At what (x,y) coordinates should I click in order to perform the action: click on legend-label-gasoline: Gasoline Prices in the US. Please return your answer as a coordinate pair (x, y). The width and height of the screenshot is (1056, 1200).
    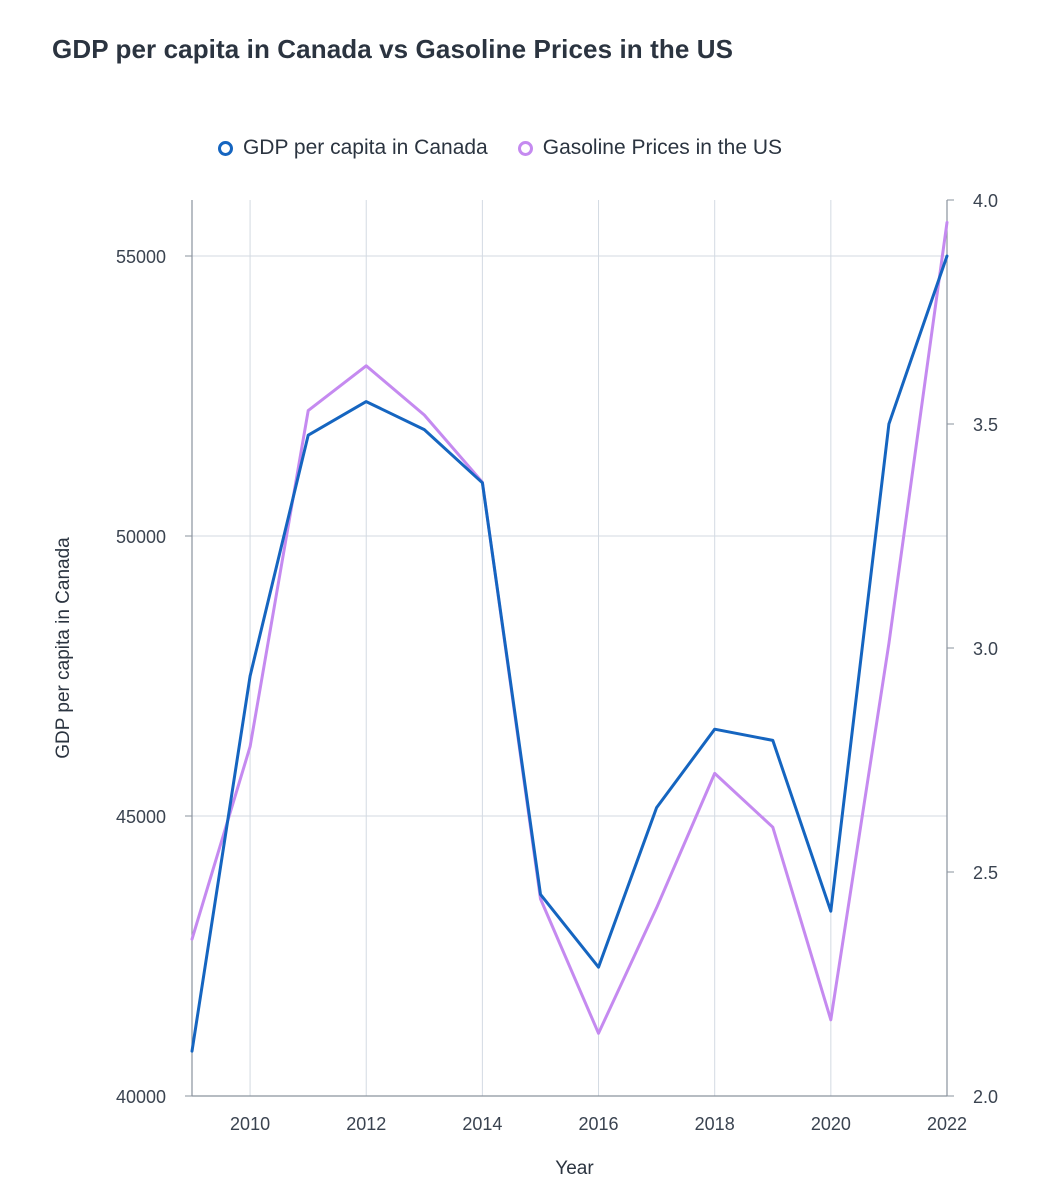
    Looking at the image, I should click on (662, 147).